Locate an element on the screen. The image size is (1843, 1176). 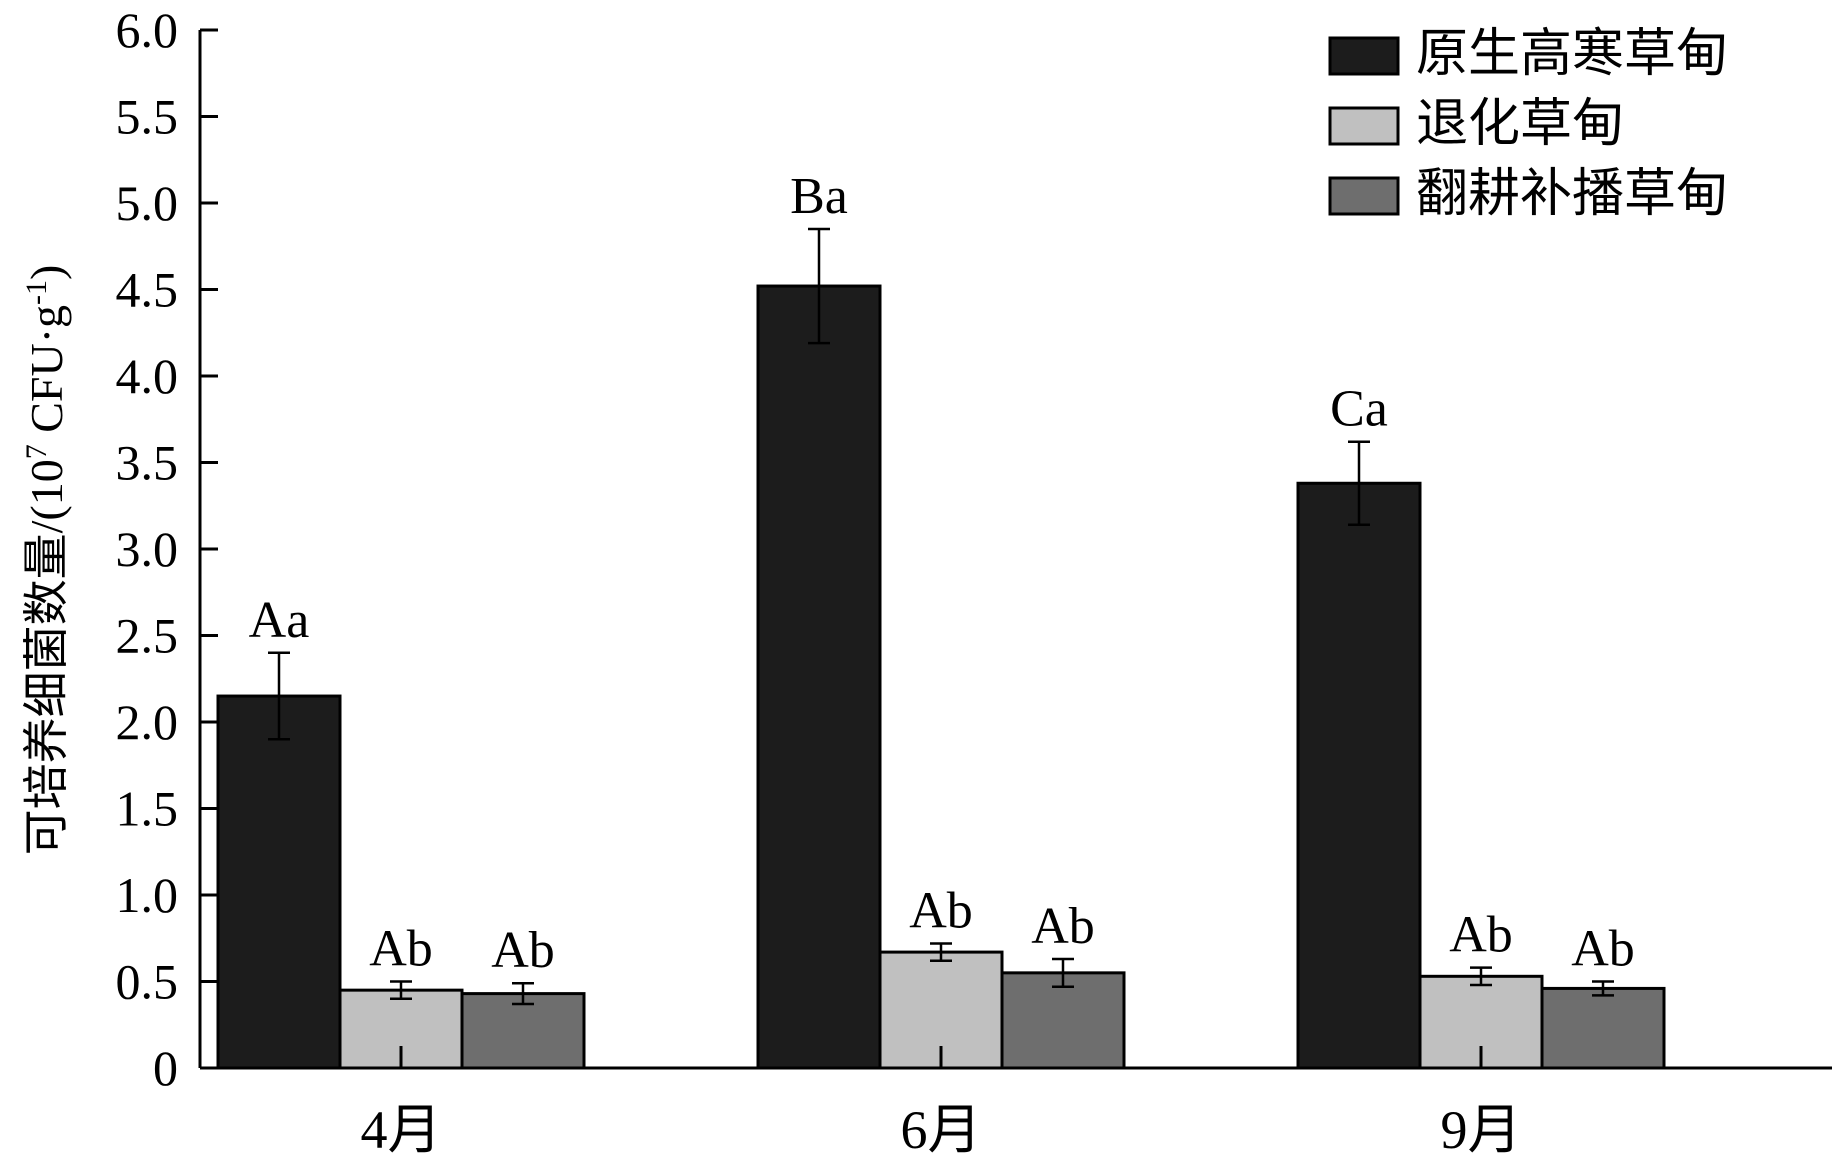
y-tick-label-2: 1.0 is located at coordinates (147, 895).